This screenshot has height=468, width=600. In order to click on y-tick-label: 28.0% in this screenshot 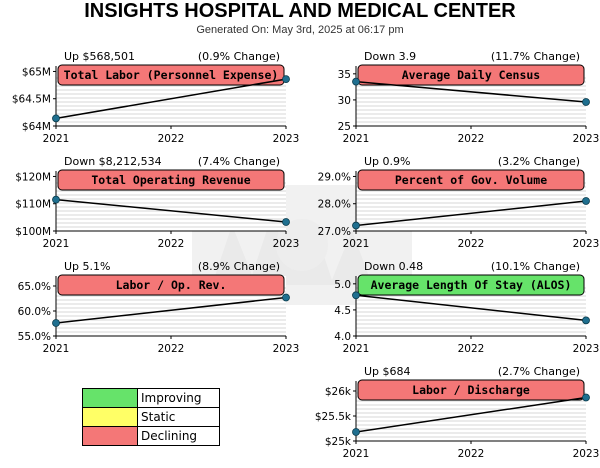, I will do `click(334, 205)`.